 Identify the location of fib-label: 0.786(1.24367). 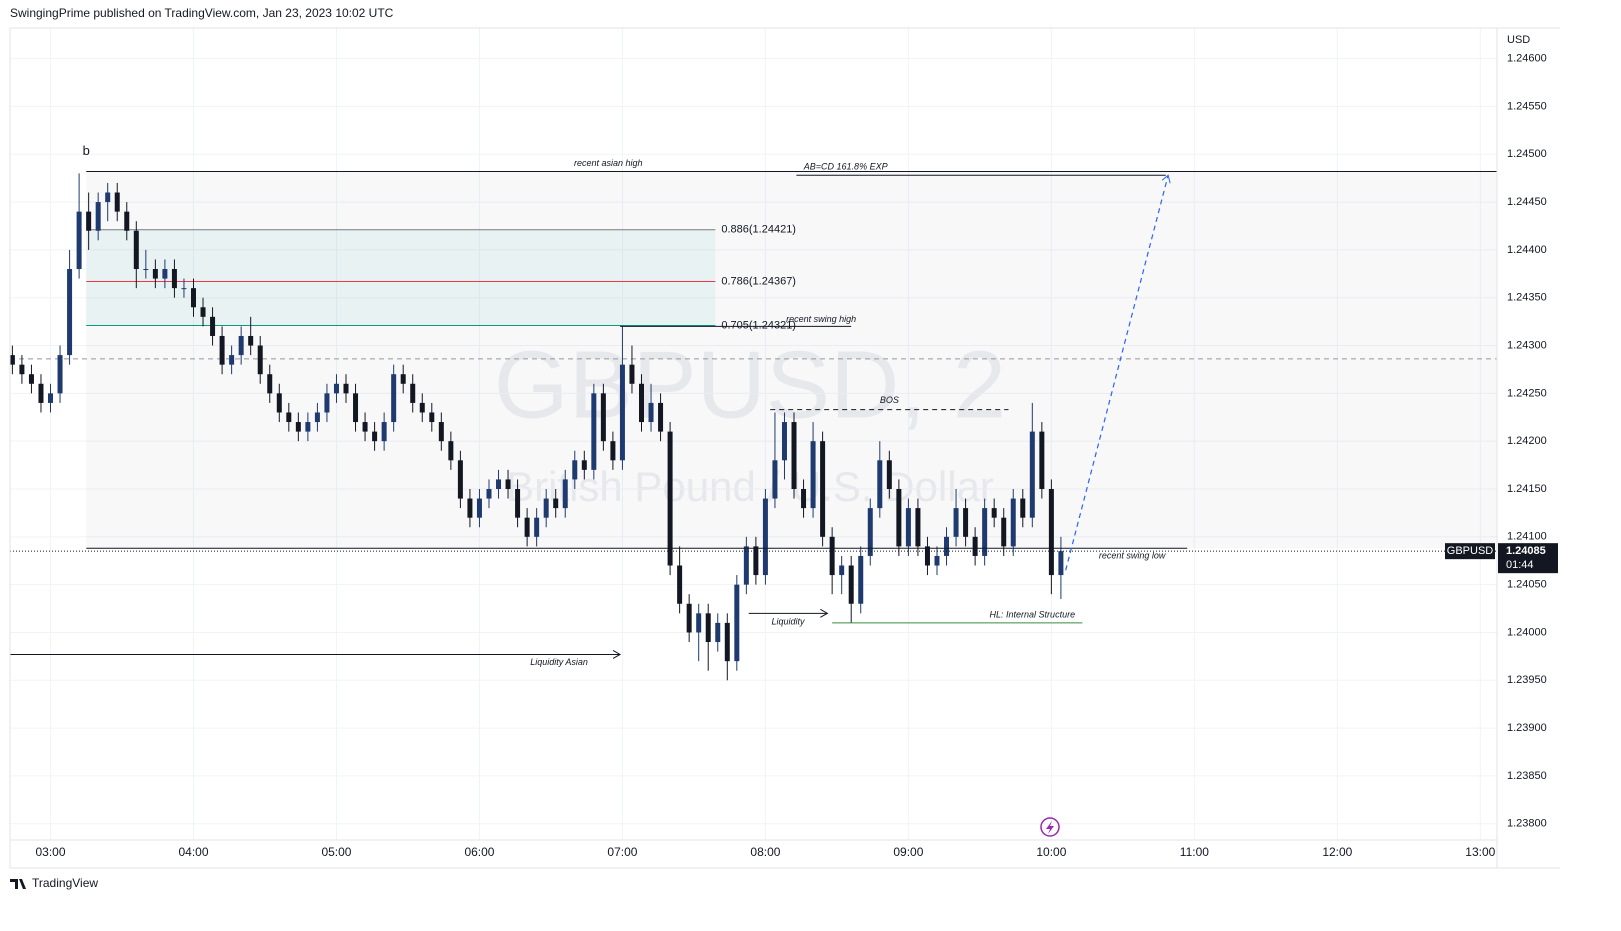
(758, 281).